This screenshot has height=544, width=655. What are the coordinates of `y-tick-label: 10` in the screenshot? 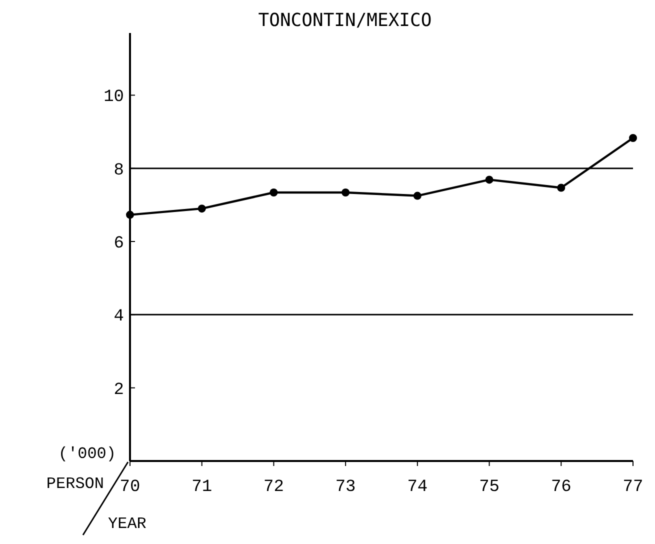 It's located at (114, 98).